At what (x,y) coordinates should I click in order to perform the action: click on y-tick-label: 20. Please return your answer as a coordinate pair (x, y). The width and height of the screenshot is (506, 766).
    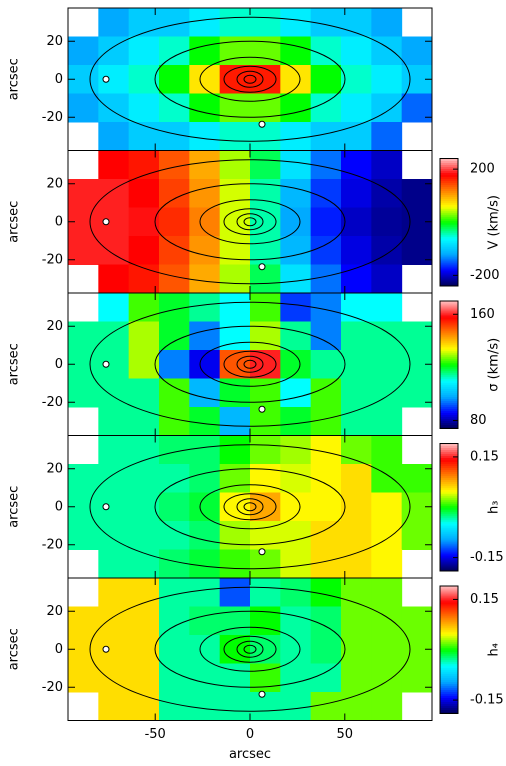
    Looking at the image, I should click on (54, 41).